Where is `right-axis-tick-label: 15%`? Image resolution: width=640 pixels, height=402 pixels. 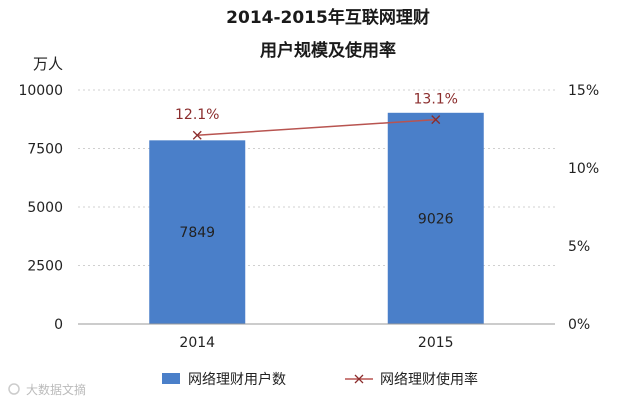 right-axis-tick-label: 15% is located at coordinates (583, 91).